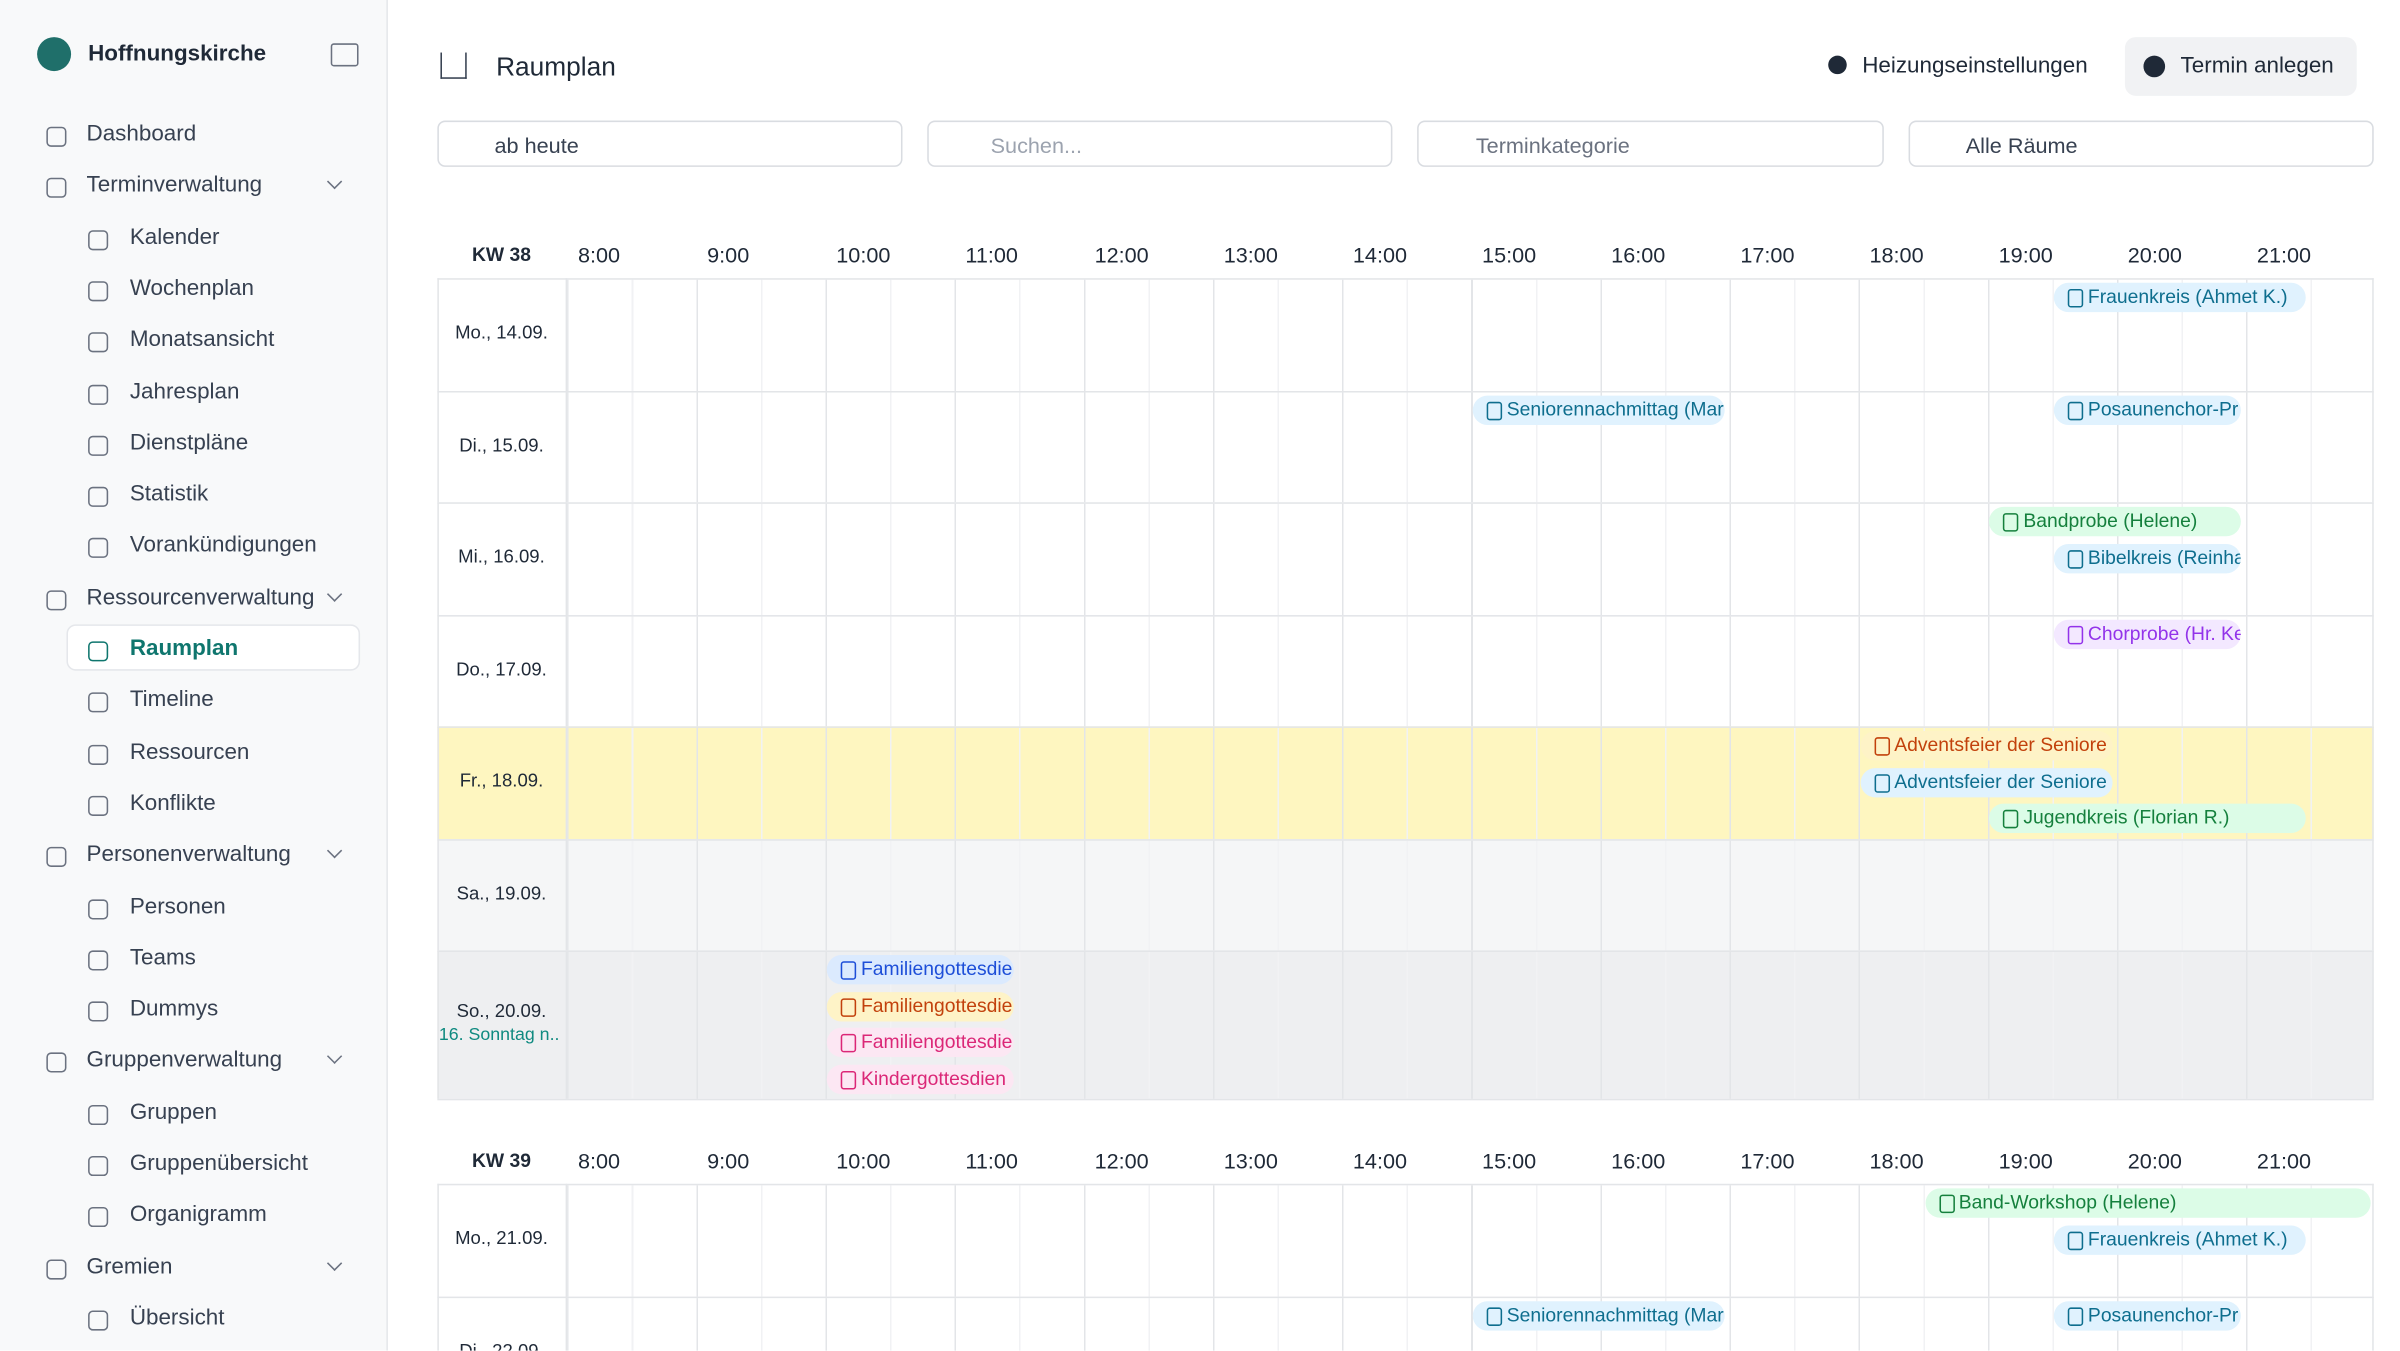  I want to click on event: Bibelkreis (Reinha, so click(2147, 558).